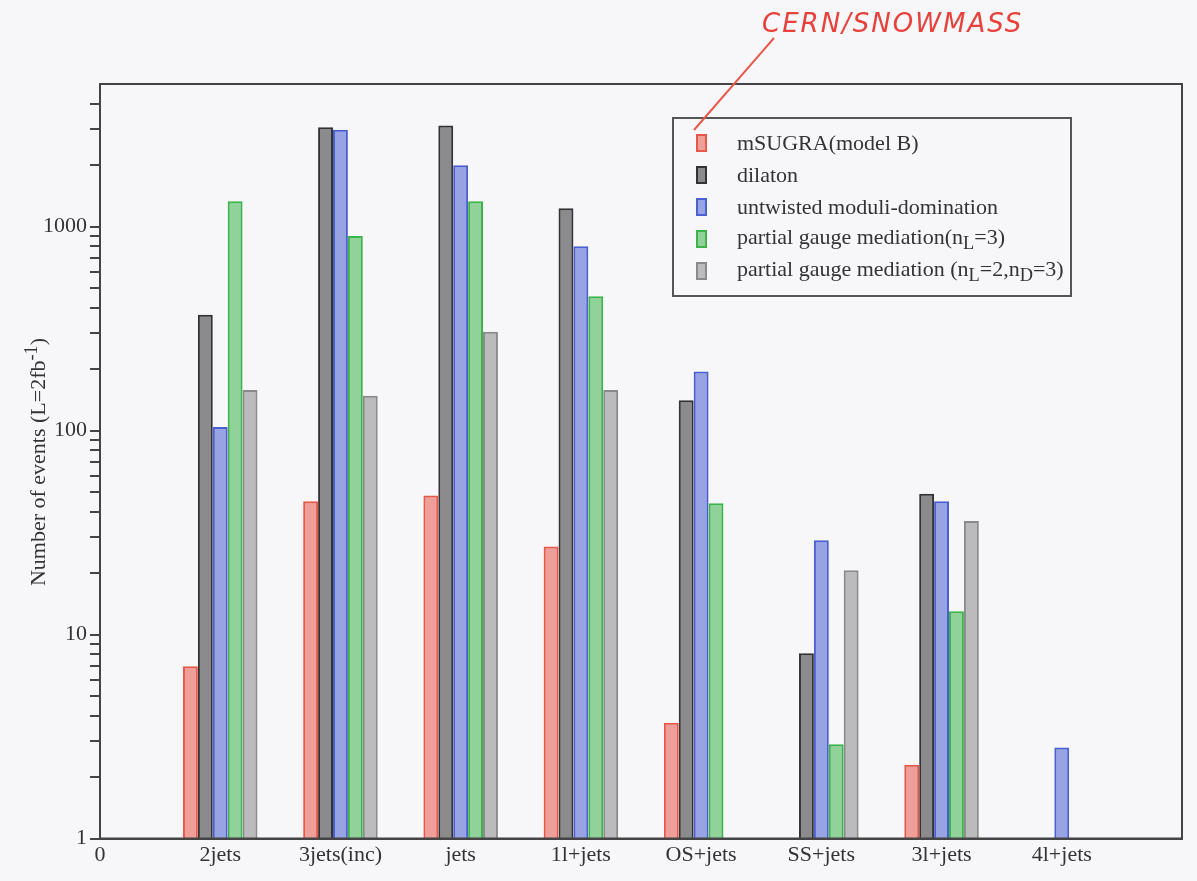 The height and width of the screenshot is (881, 1197). Describe the element at coordinates (580, 853) in the screenshot. I see `x-tick-label: 1l+jets` at that location.